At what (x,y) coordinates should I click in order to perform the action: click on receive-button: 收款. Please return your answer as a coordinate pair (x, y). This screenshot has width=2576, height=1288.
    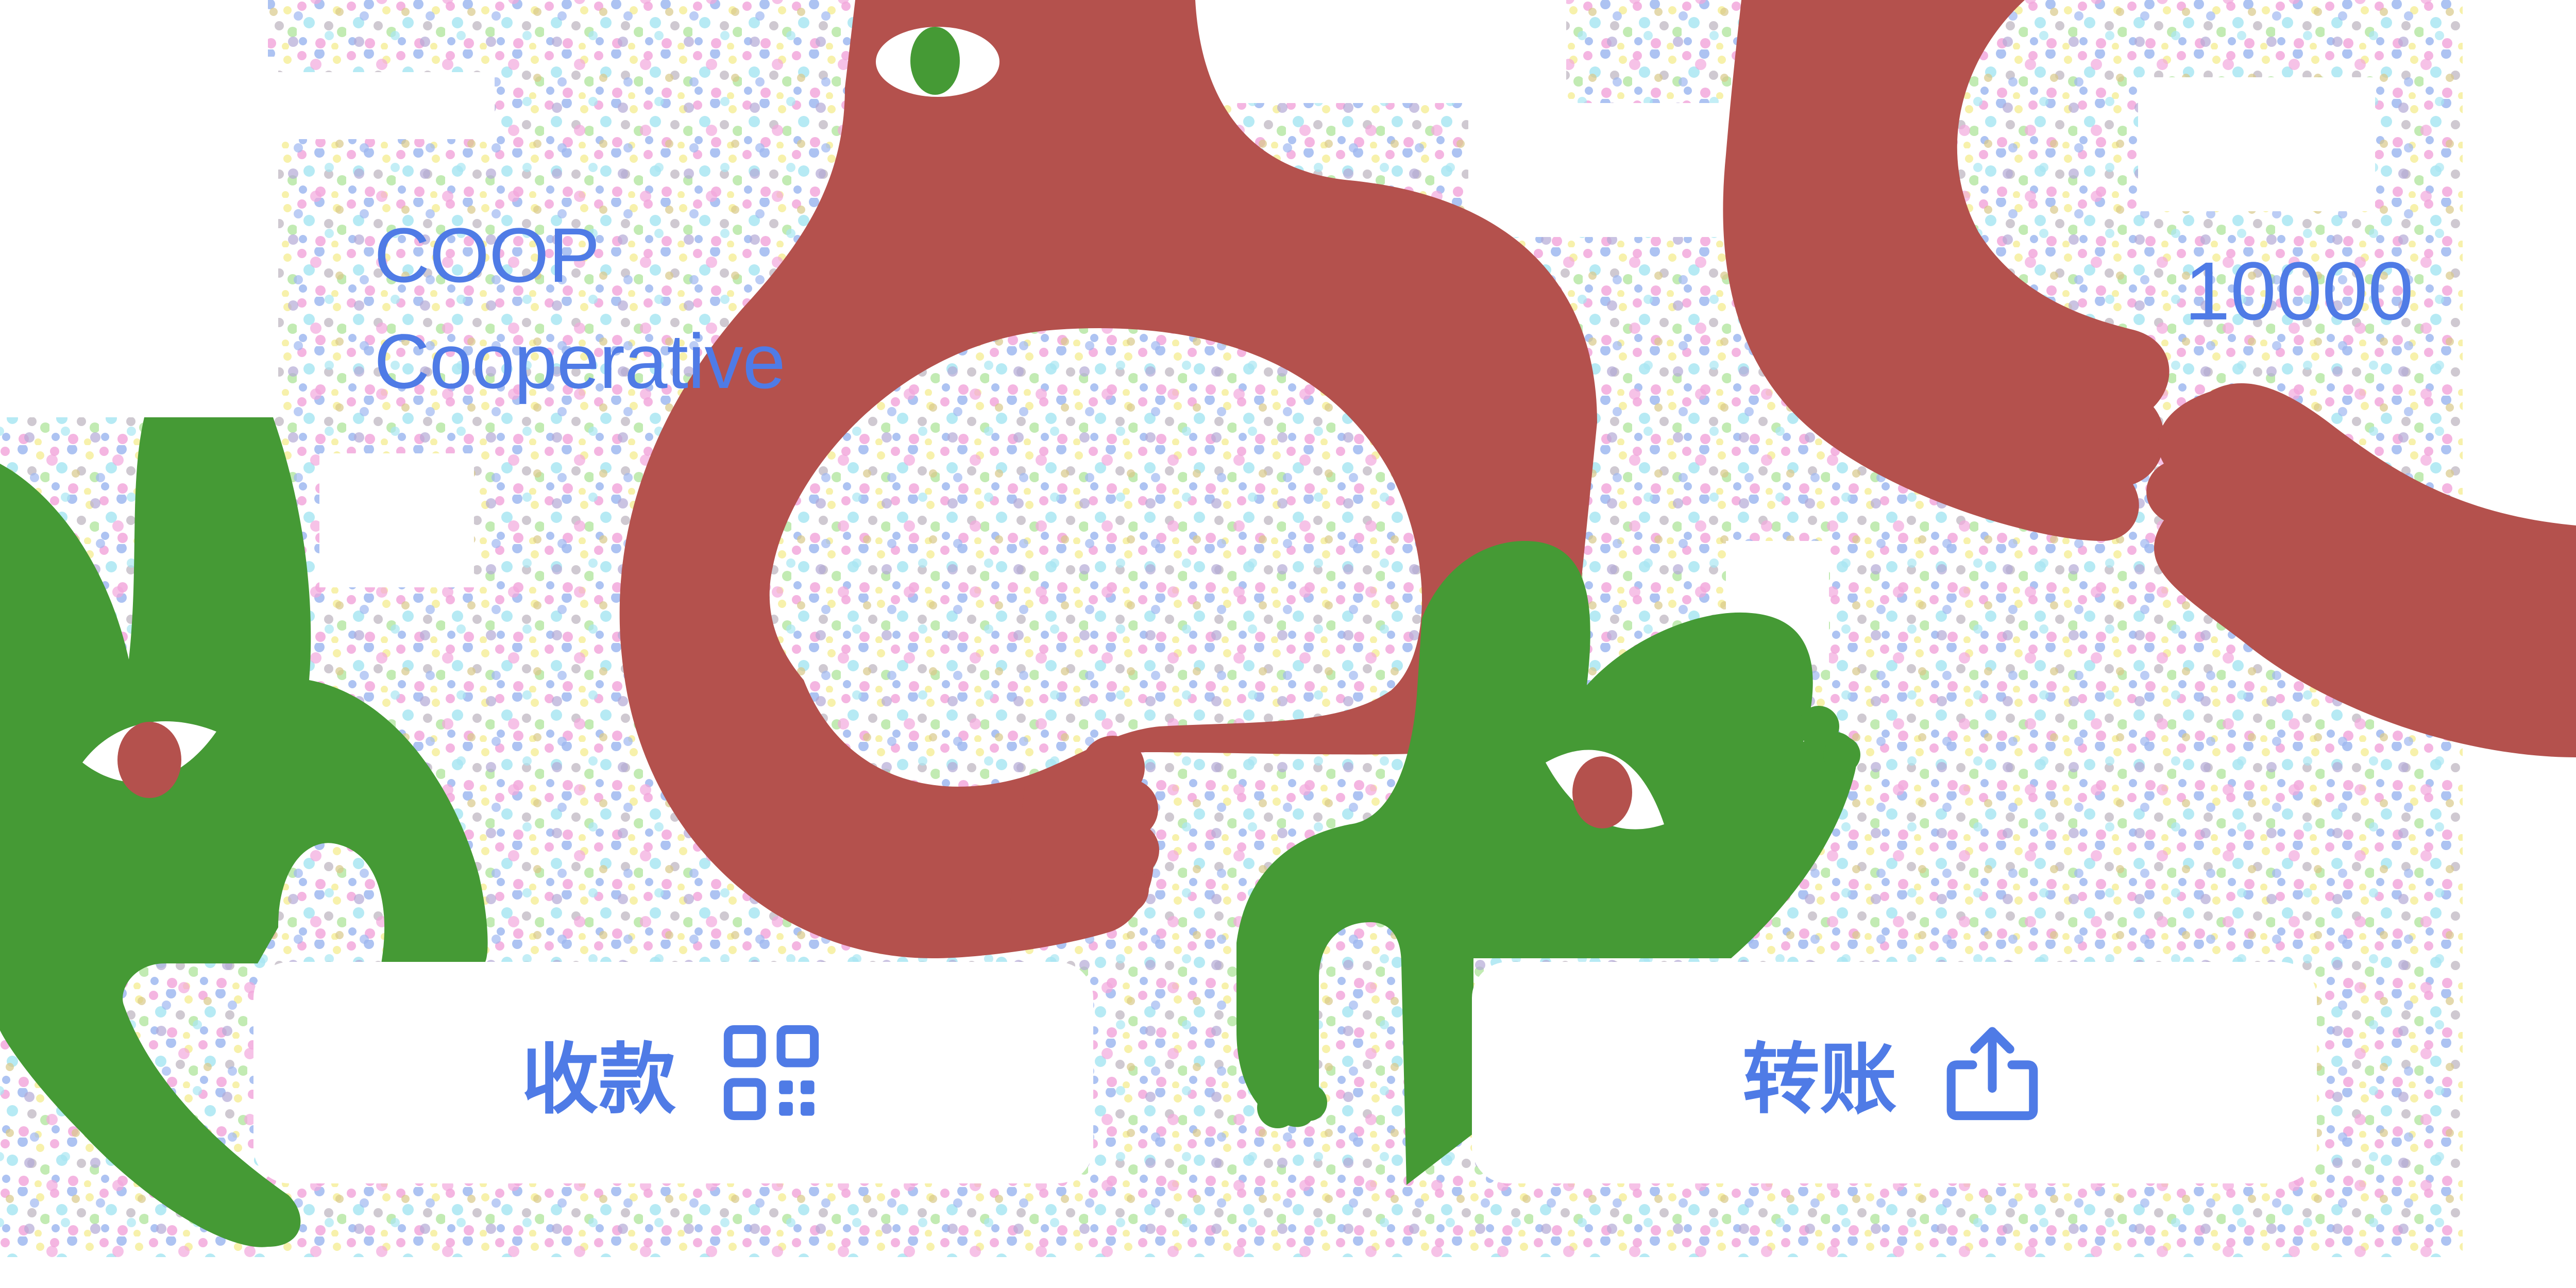
    Looking at the image, I should click on (673, 1072).